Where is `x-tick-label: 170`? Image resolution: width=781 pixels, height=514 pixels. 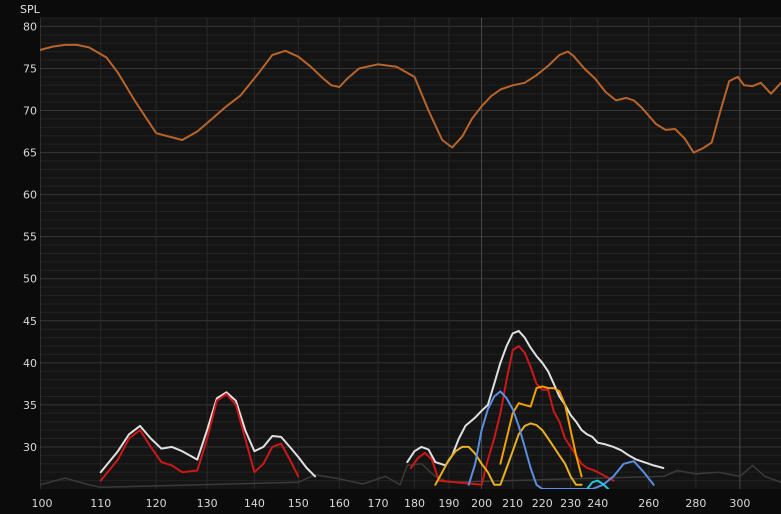 x-tick-label: 170 is located at coordinates (378, 503).